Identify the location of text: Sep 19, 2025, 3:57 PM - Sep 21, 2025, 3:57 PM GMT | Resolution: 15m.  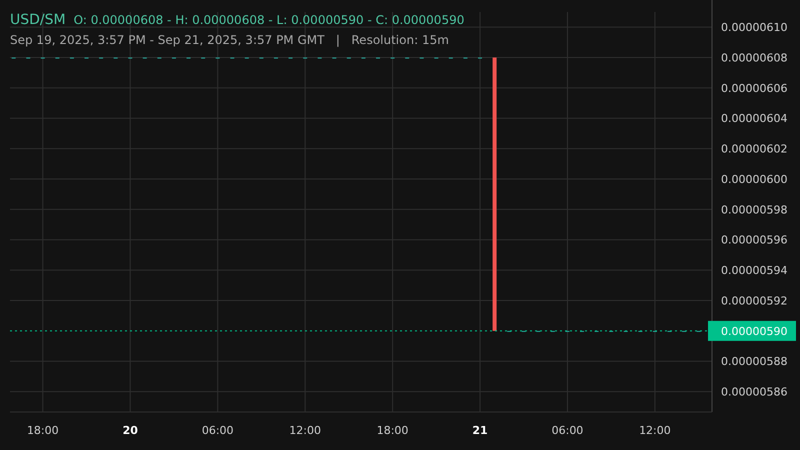
(229, 40).